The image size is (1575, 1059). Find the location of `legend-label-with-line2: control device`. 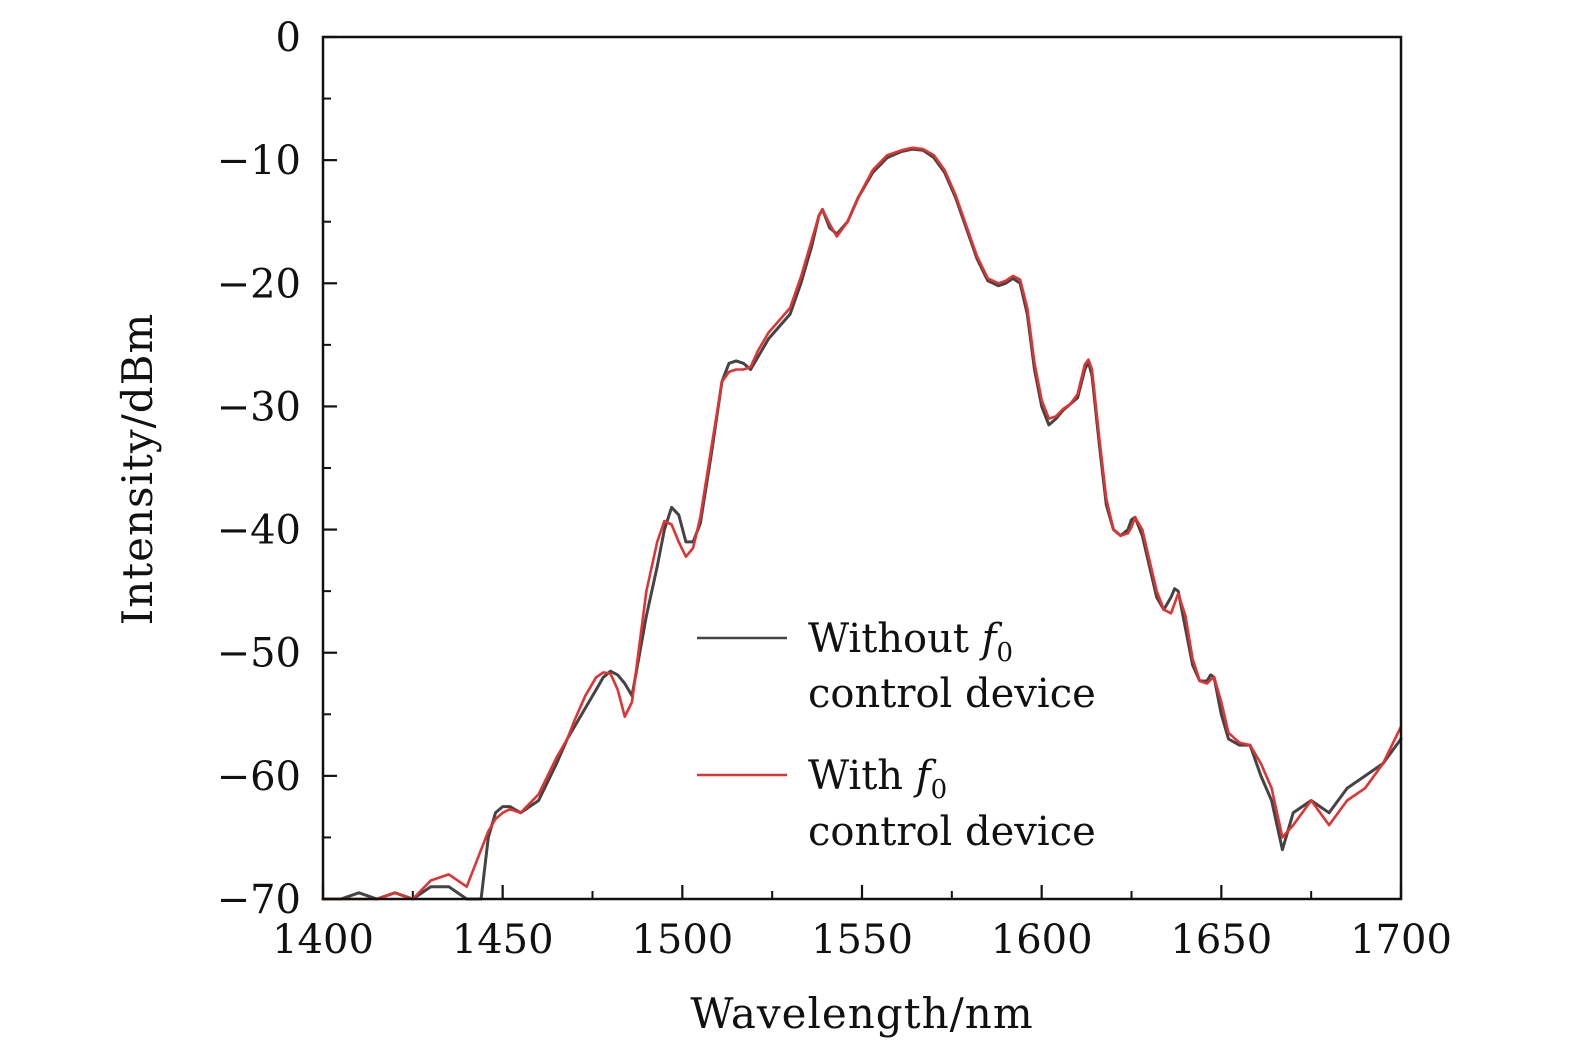

legend-label-with-line2: control device is located at coordinates (952, 832).